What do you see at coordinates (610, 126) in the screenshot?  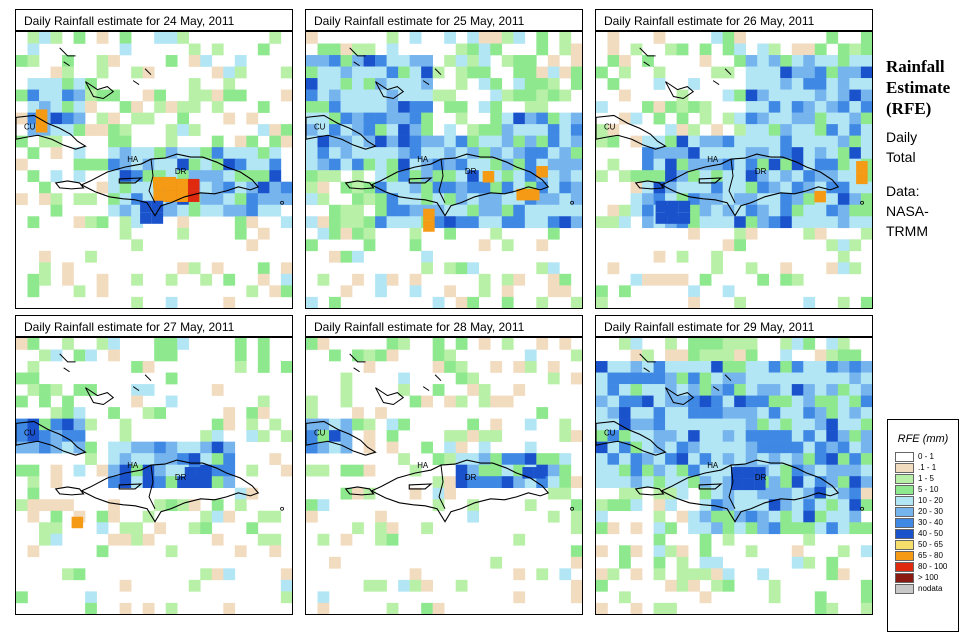 I see `country-label-cu: CU` at bounding box center [610, 126].